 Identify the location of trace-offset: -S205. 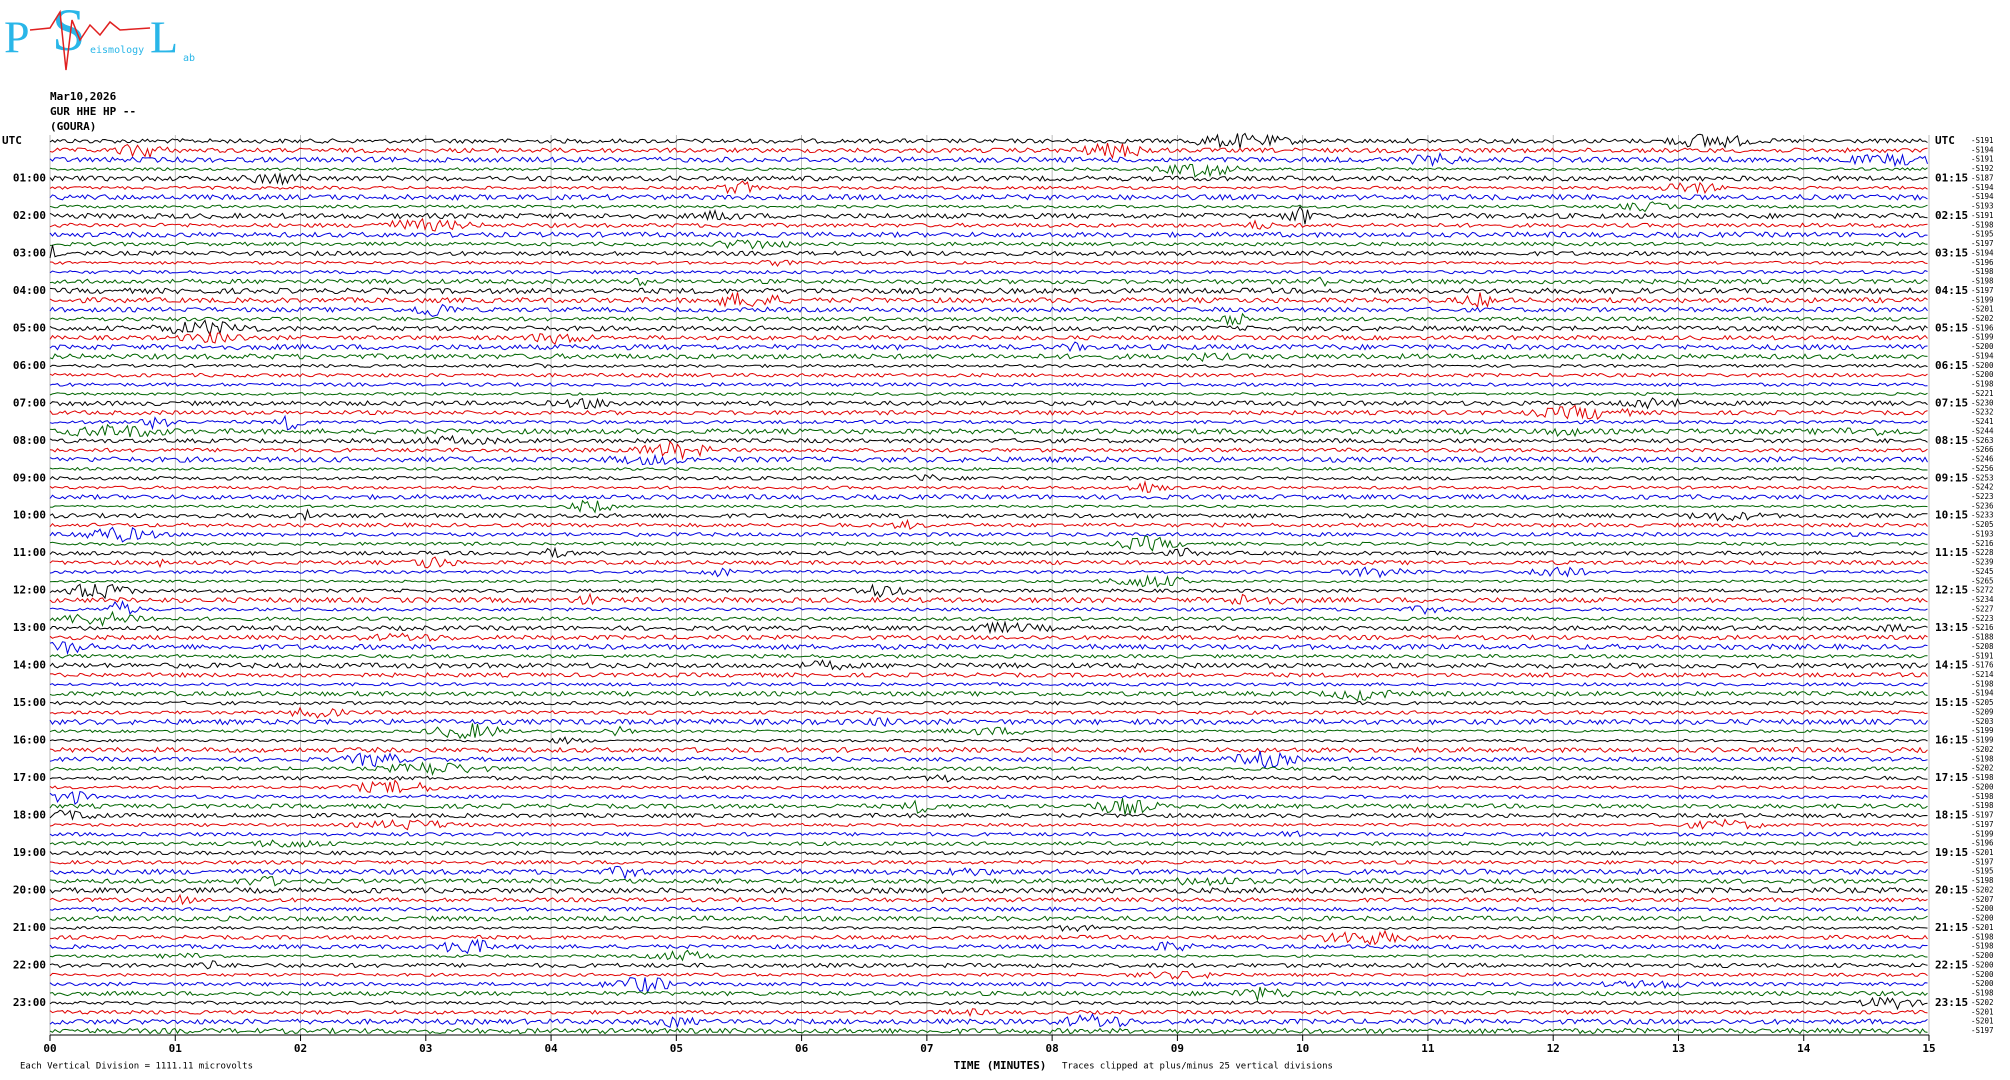
(1982, 524).